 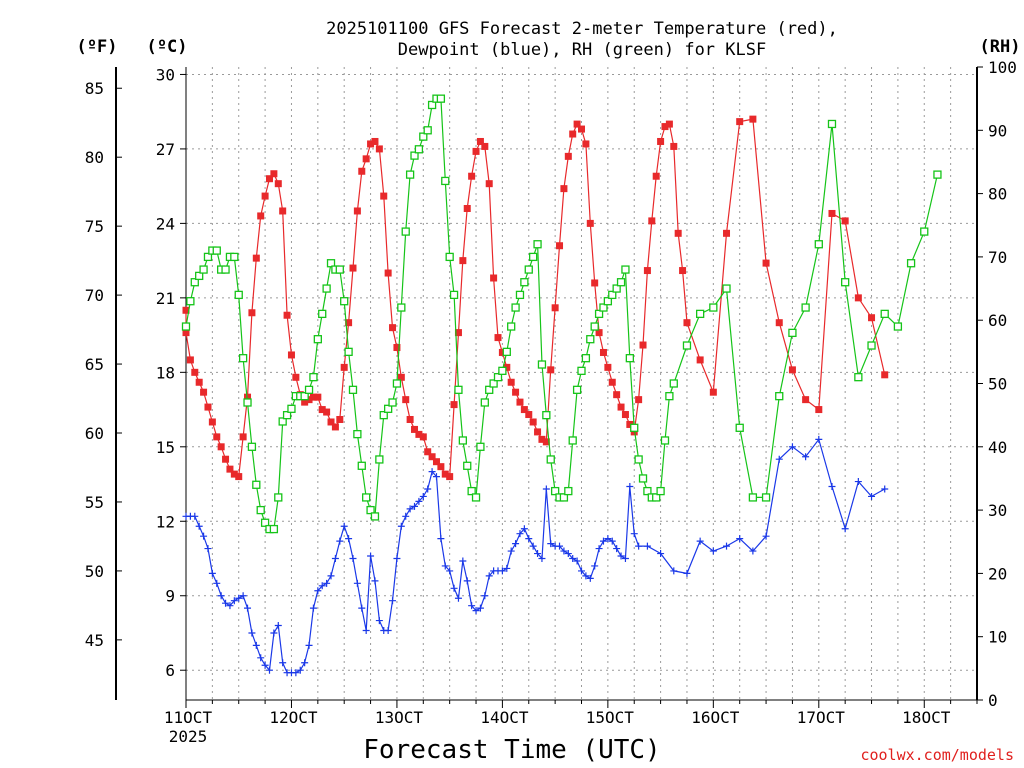 I want to click on x-tick-label: 12OCT, so click(x=293, y=717).